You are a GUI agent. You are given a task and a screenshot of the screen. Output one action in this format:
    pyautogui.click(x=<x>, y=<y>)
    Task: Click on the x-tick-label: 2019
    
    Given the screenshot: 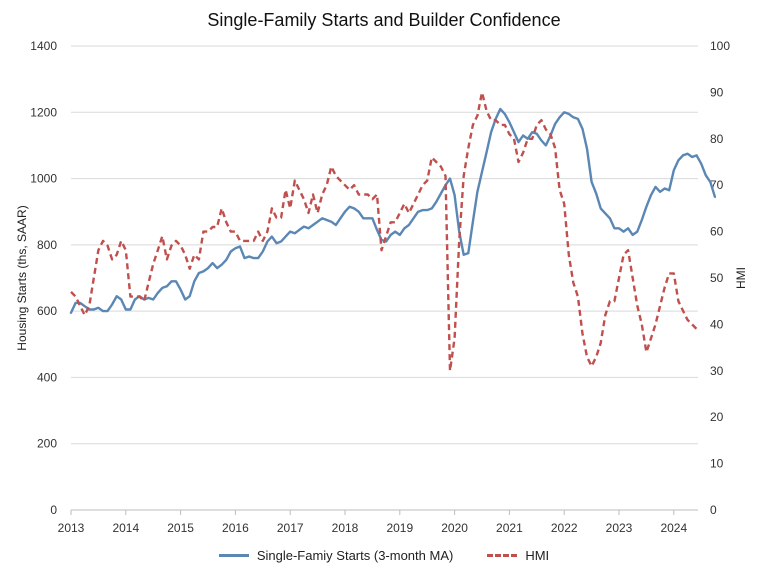 What is the action you would take?
    pyautogui.click(x=399, y=528)
    